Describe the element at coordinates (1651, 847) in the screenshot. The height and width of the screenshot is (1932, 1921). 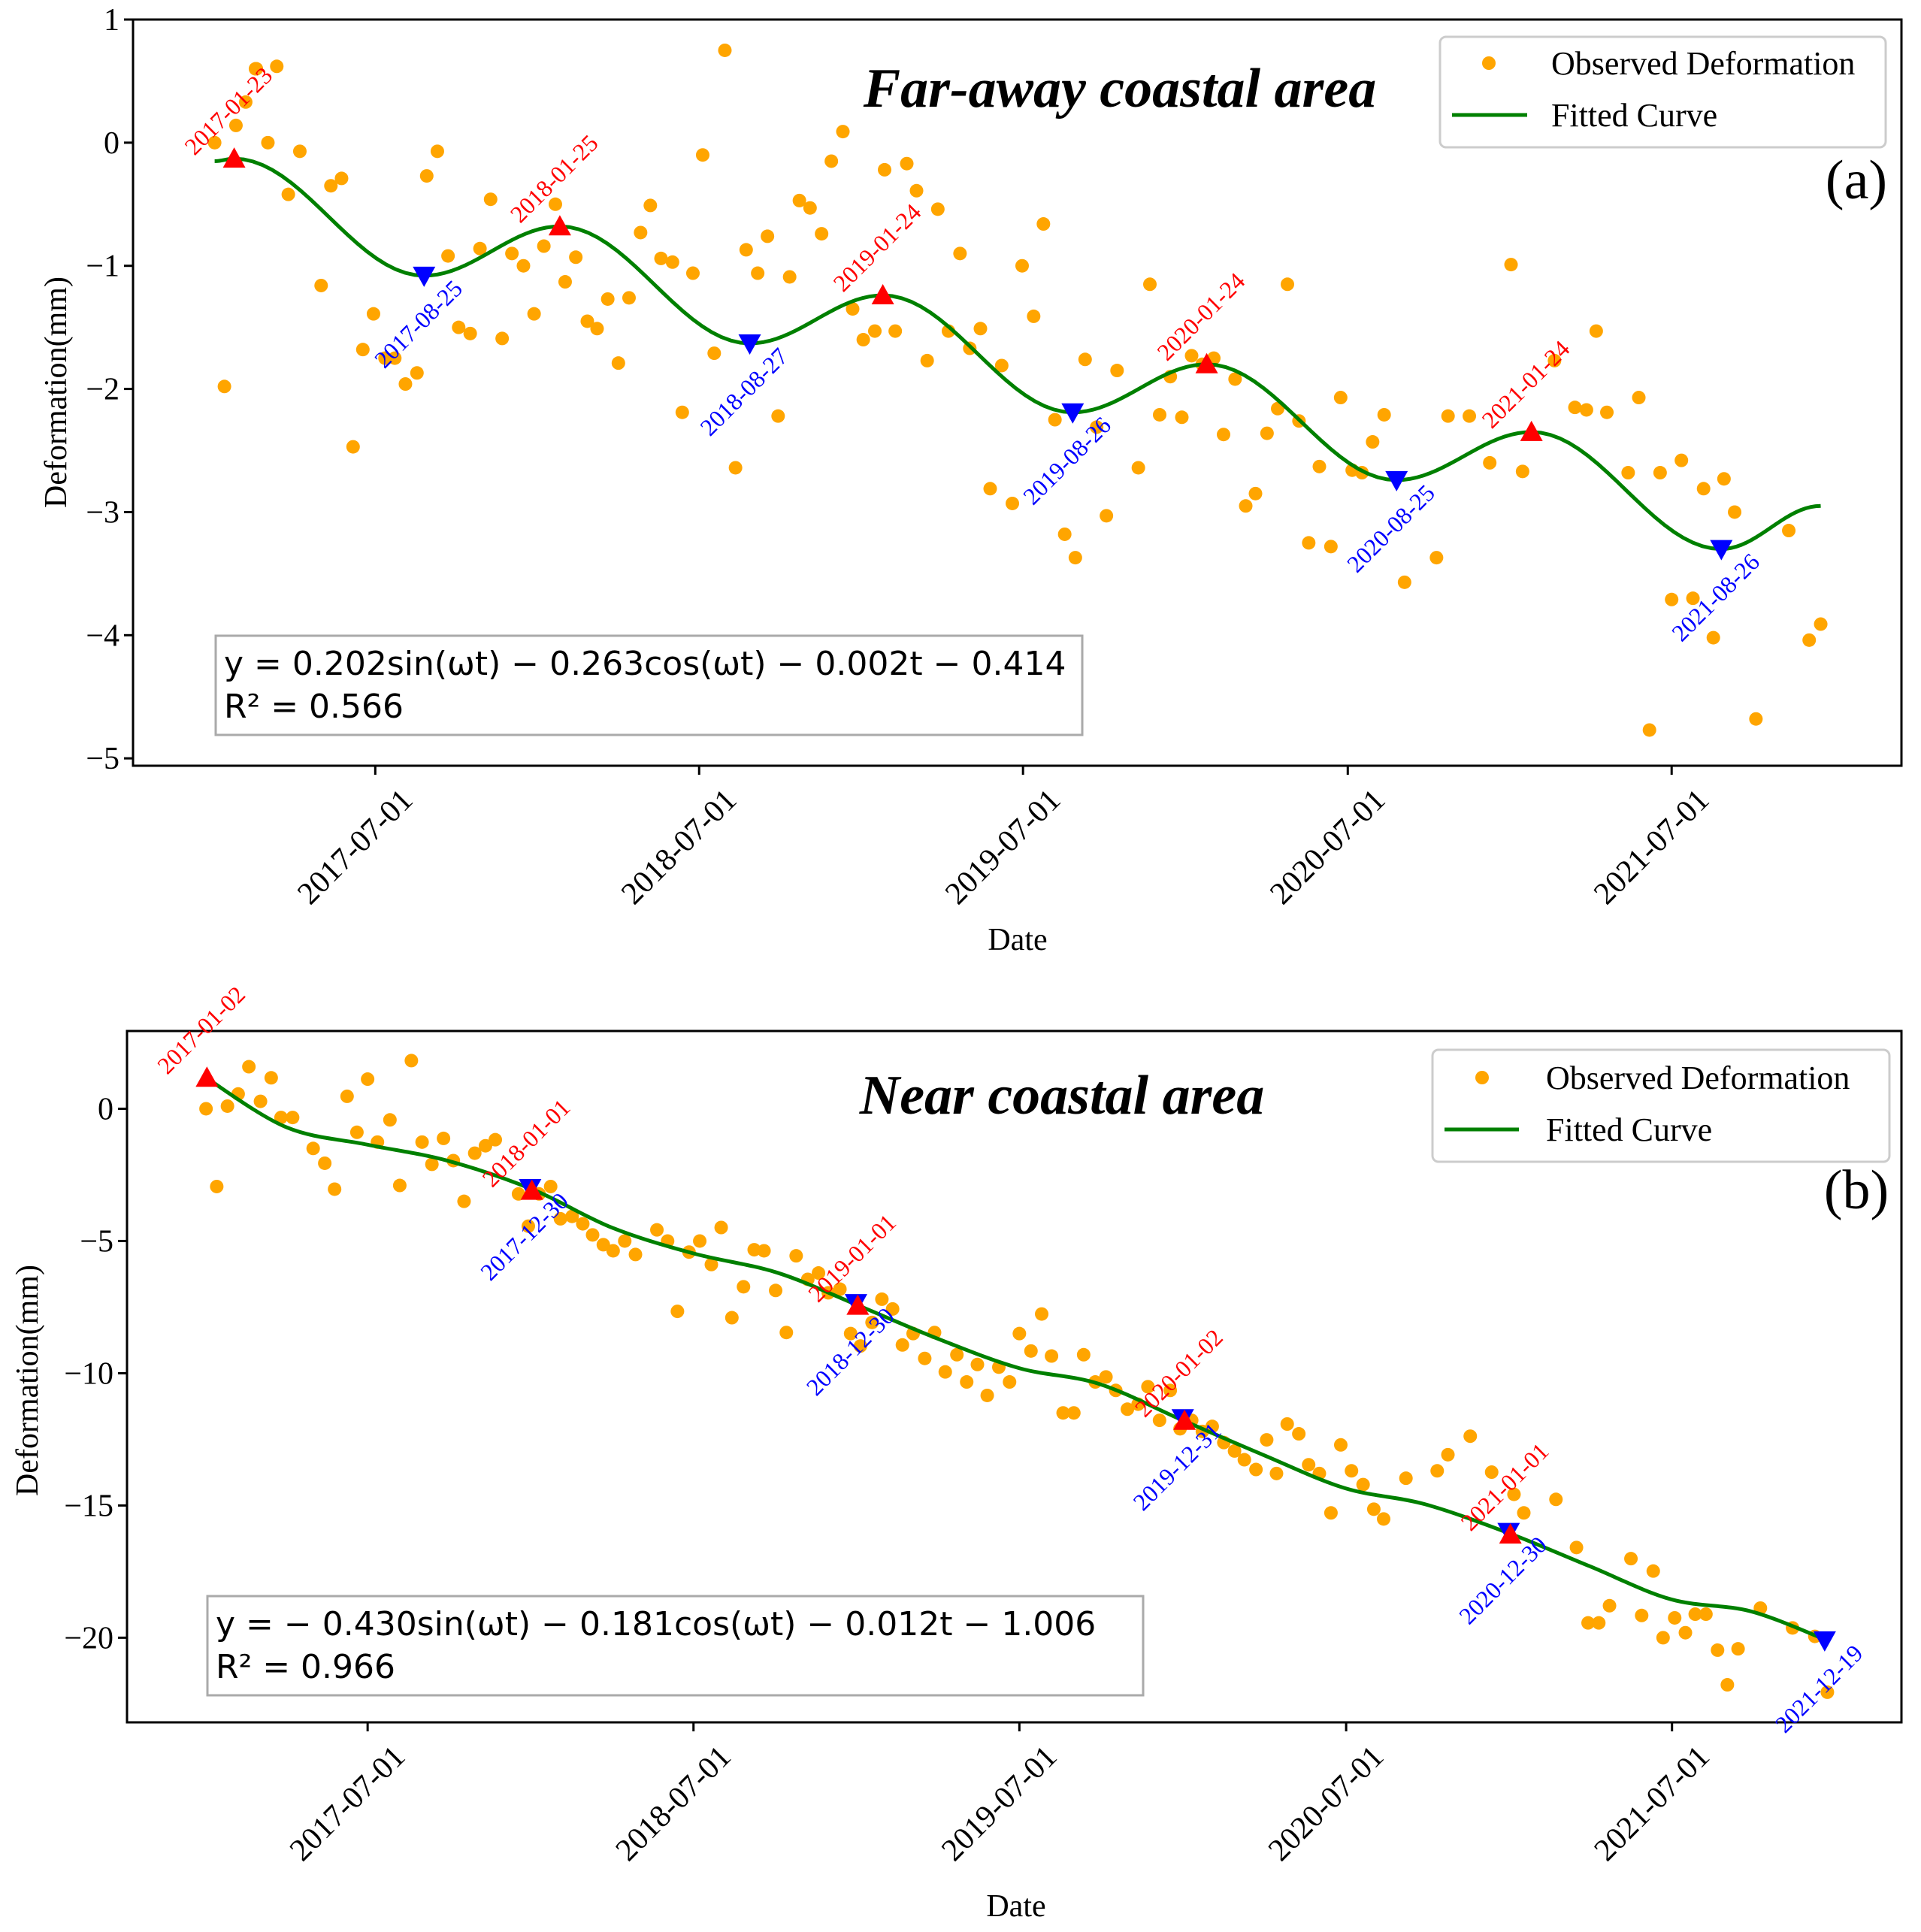
I see `x-tick-label: 2021-07-01` at that location.